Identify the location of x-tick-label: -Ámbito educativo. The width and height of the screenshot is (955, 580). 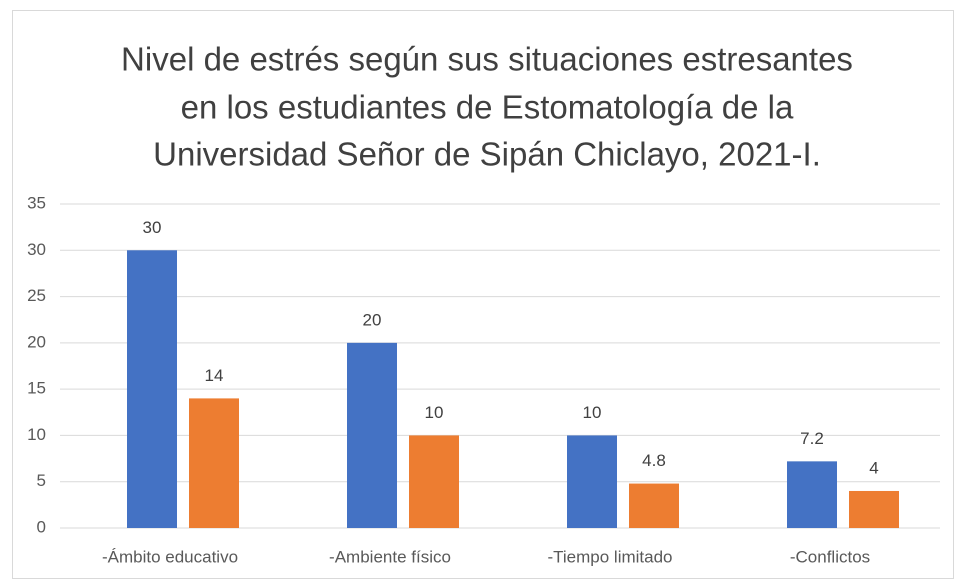
(170, 556).